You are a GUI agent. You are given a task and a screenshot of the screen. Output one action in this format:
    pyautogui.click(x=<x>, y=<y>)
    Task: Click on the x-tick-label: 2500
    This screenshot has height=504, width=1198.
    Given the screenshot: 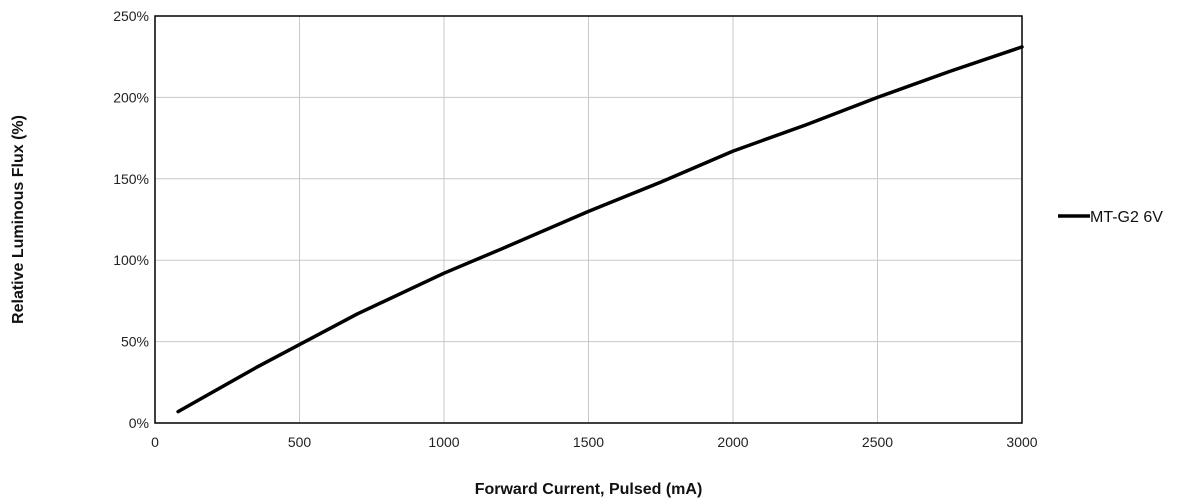 What is the action you would take?
    pyautogui.click(x=877, y=442)
    